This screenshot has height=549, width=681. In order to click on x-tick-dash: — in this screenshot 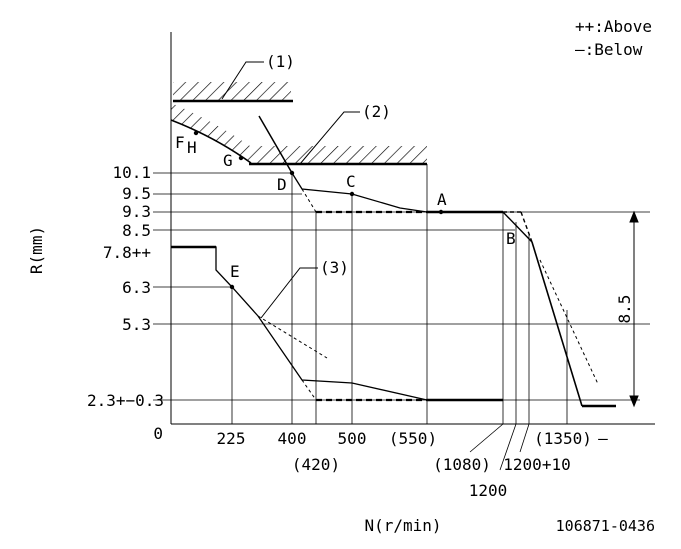, I will do `click(603, 438)`.